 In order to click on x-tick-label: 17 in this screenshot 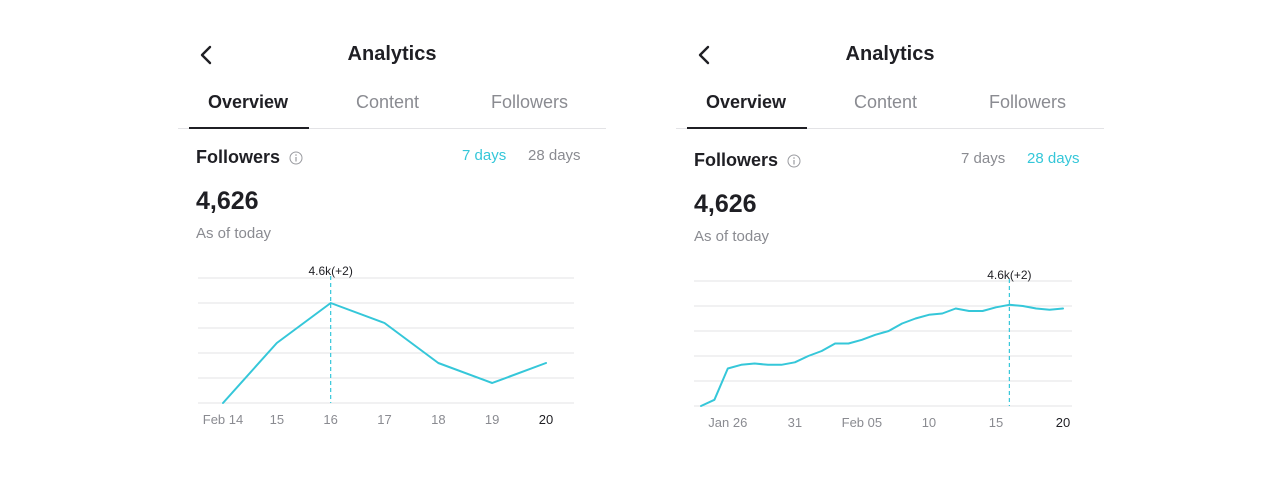, I will do `click(384, 419)`.